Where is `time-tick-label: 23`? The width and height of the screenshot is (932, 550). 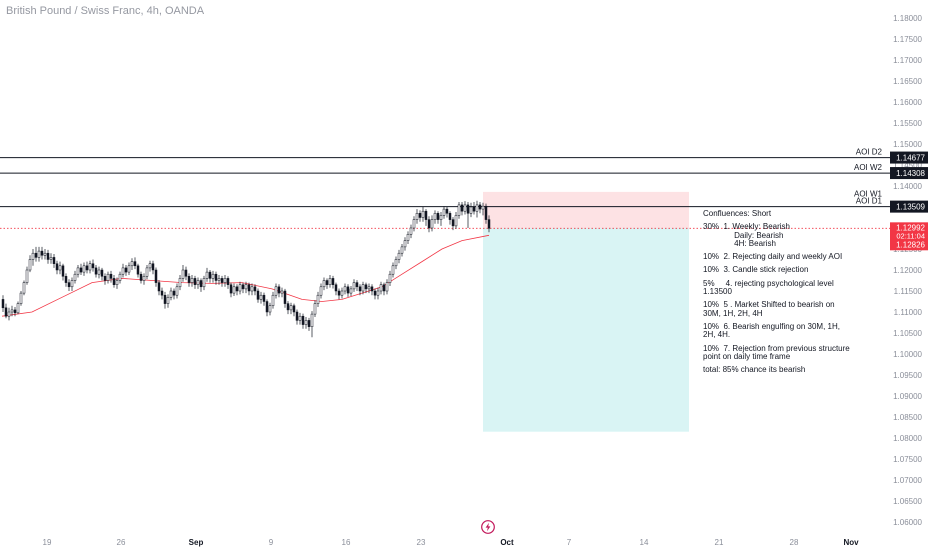 time-tick-label: 23 is located at coordinates (421, 542).